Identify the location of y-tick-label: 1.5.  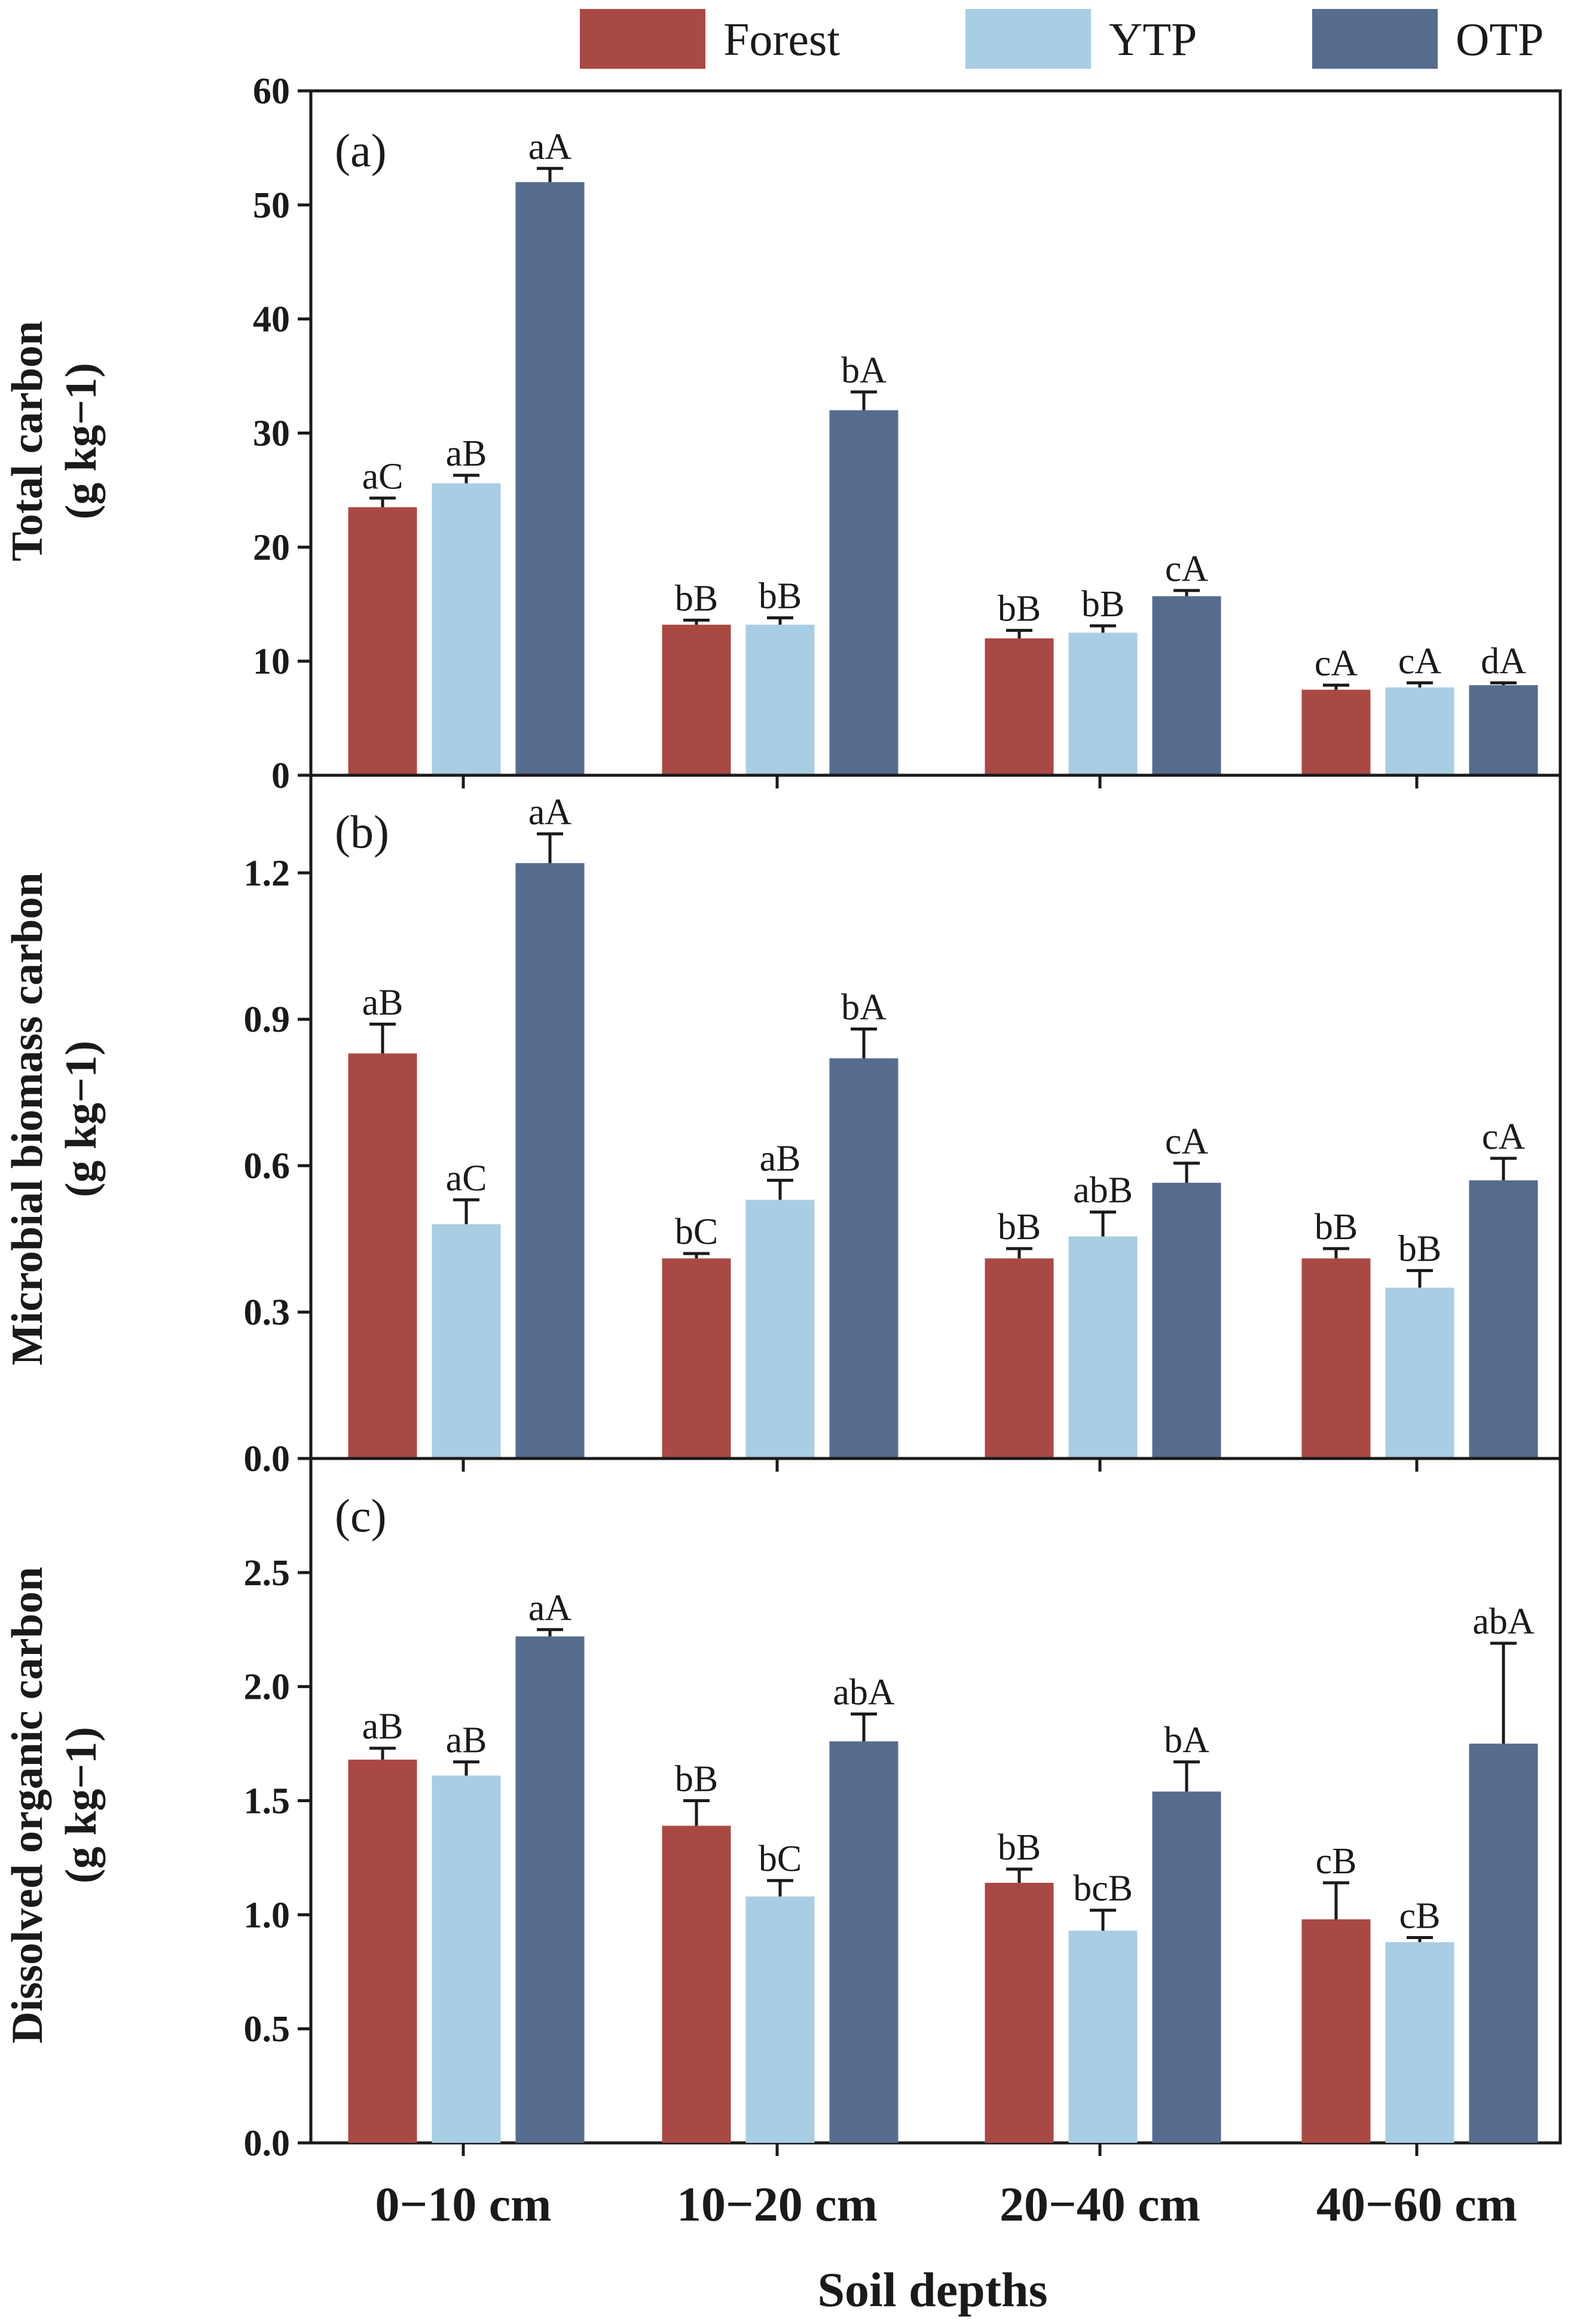
(267, 1802).